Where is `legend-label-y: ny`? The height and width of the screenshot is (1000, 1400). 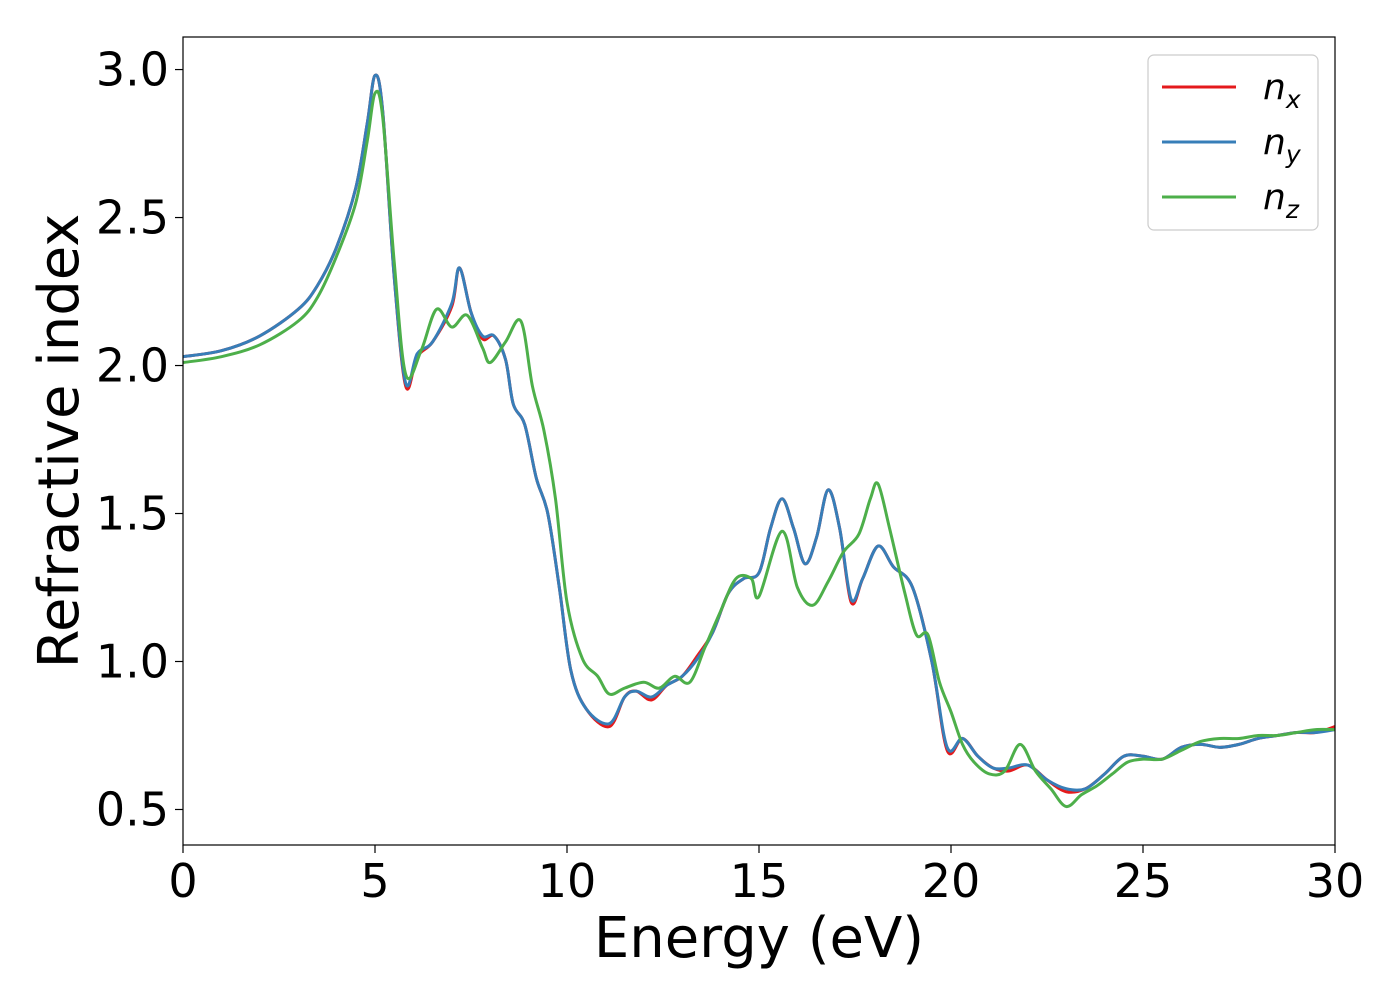
legend-label-y: ny is located at coordinates (1282, 145).